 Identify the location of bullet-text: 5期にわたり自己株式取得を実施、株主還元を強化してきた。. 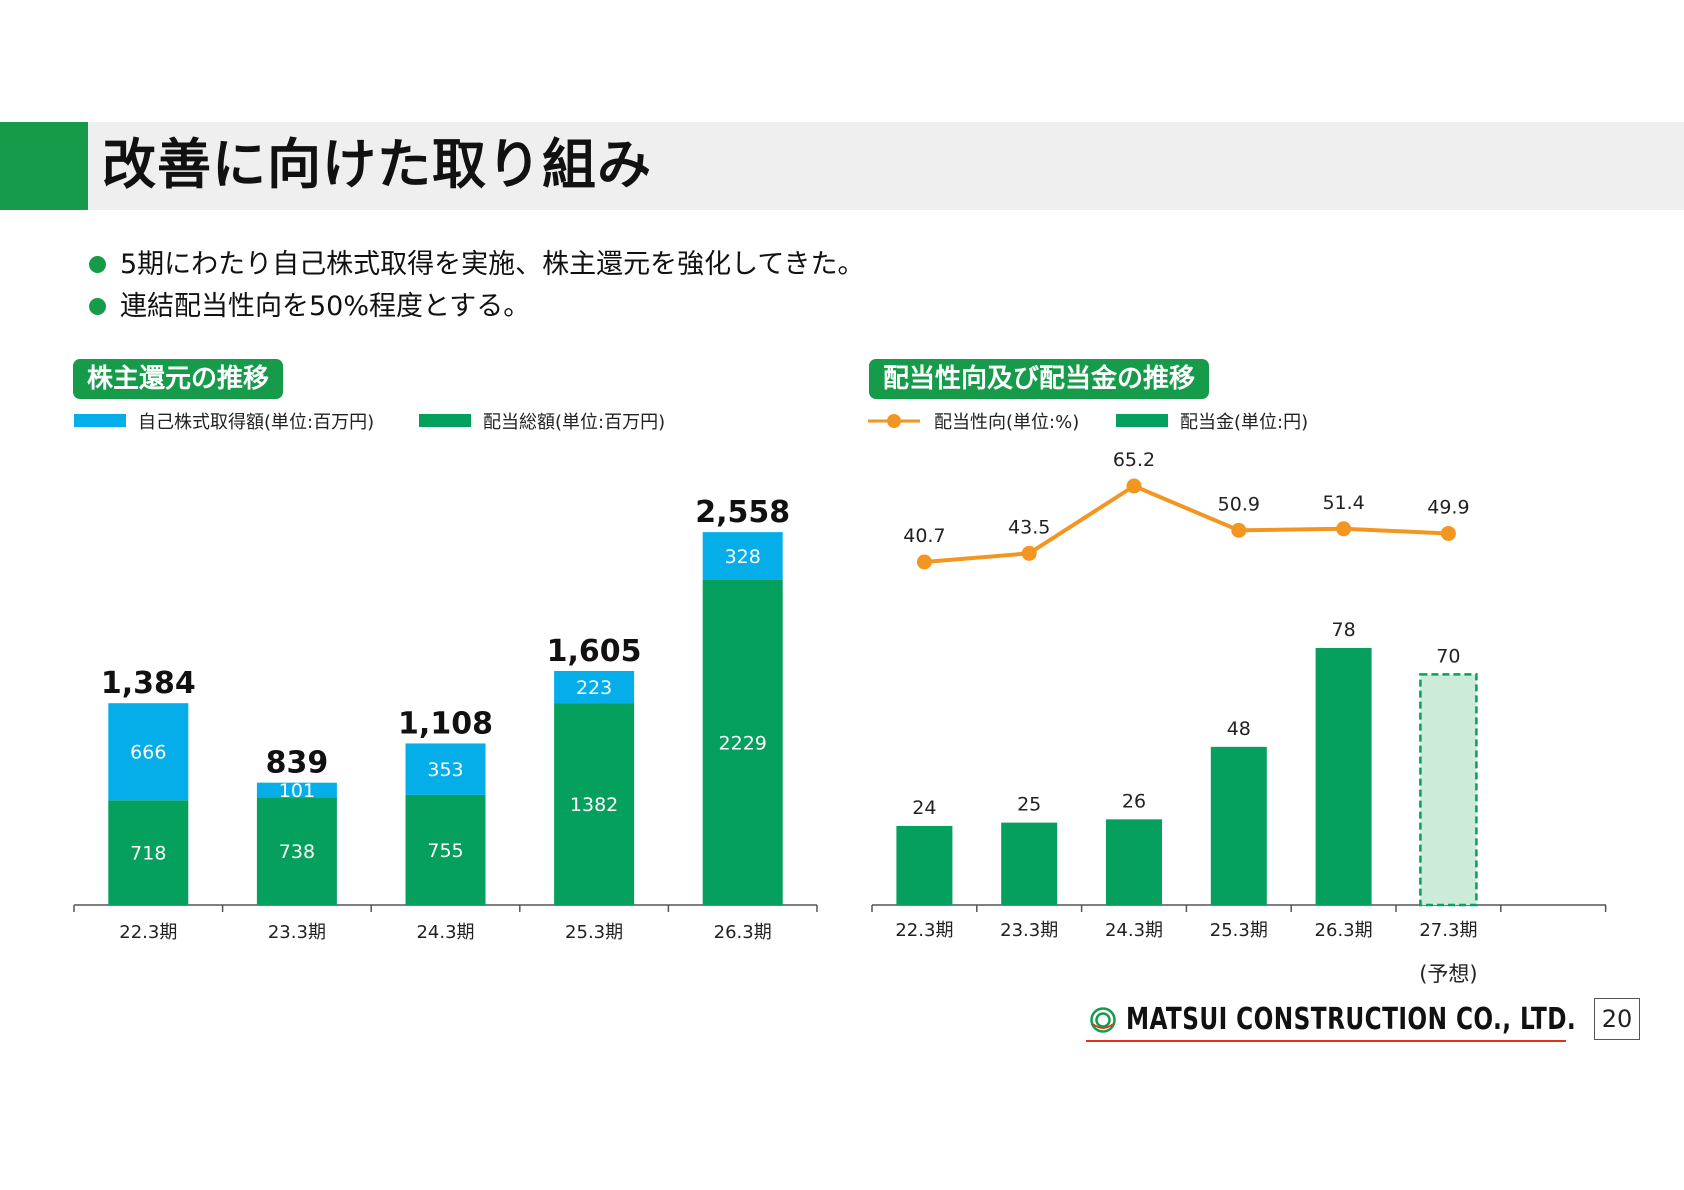
(492, 264).